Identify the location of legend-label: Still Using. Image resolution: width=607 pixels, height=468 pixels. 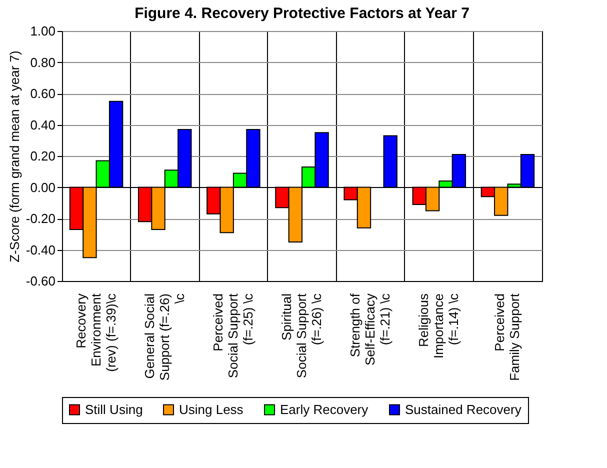
(114, 409).